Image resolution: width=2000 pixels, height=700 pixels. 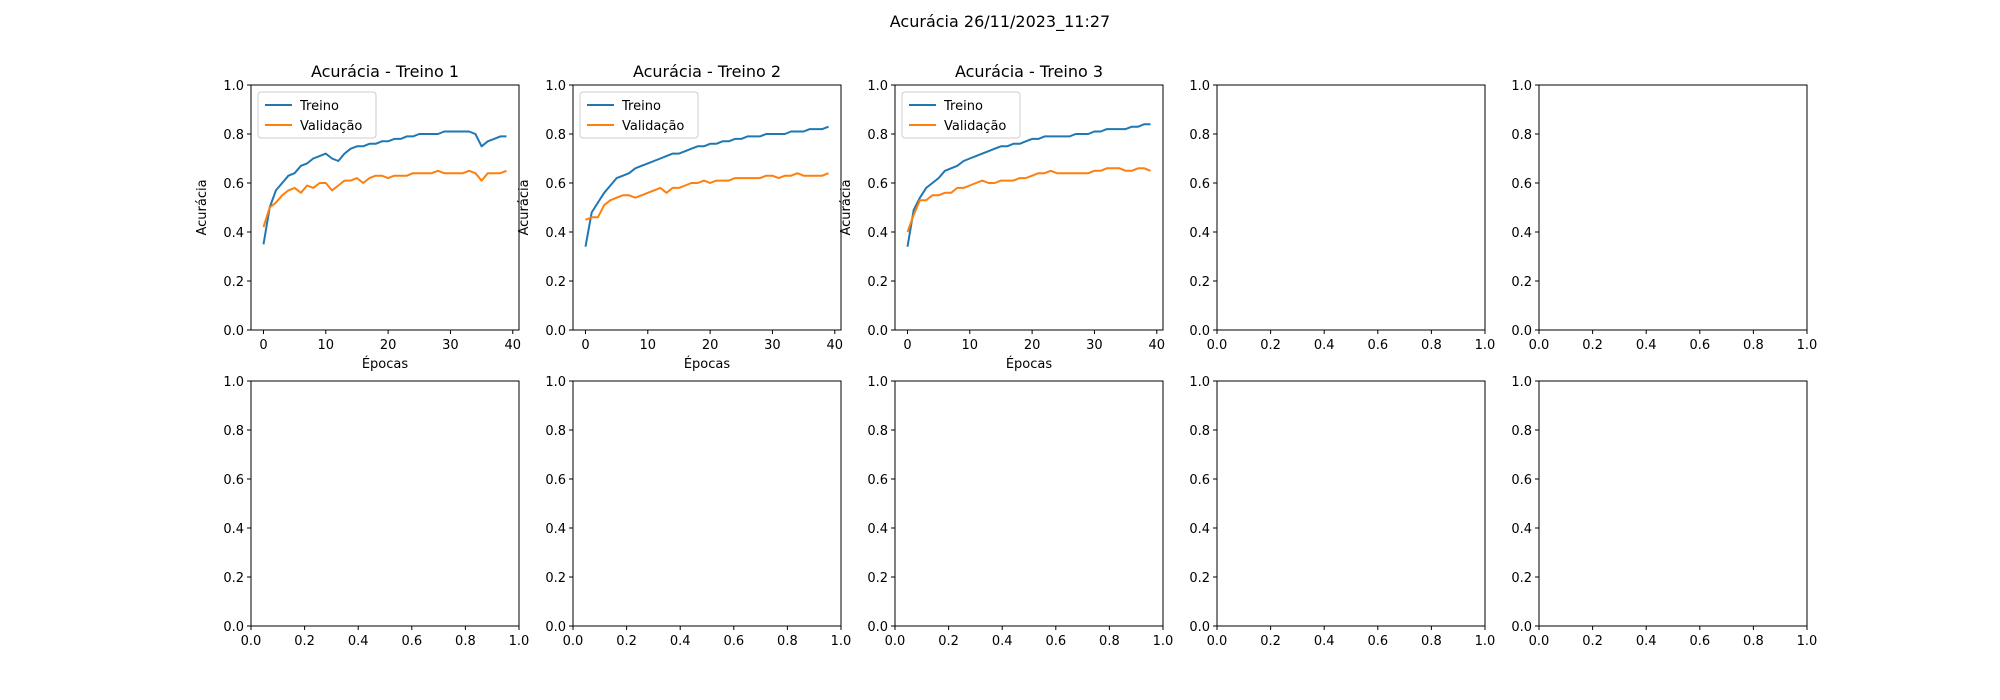 I want to click on subplot-4: 0.0 0.2 0.4 0.6 0.8 1.0 0.0 0.2 0.4 0.6 0.8 1.0, so click(x=1342, y=216).